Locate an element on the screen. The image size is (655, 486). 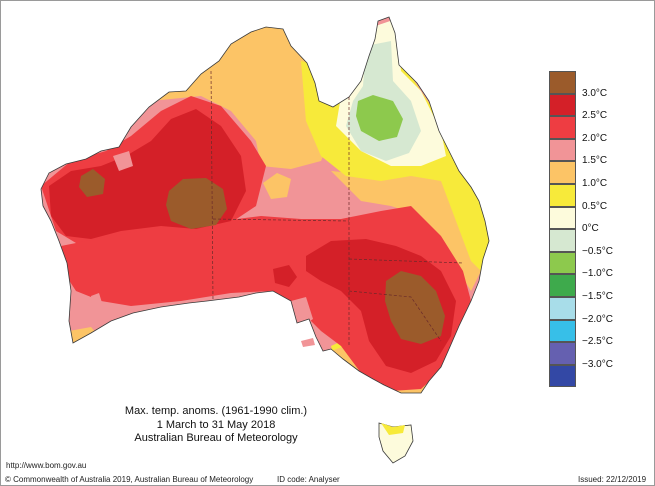
source-url-link: http://www.bom.gov.au is located at coordinates (46, 465).